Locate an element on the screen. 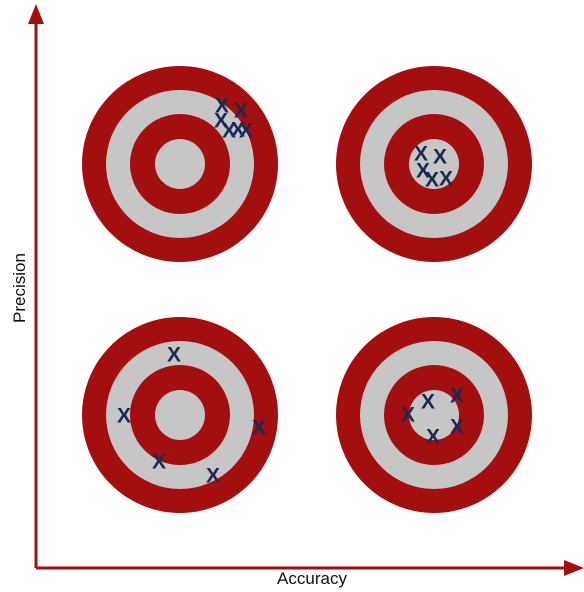 This screenshot has height=592, width=584. x-axis-label: Accuracy is located at coordinates (312, 578).